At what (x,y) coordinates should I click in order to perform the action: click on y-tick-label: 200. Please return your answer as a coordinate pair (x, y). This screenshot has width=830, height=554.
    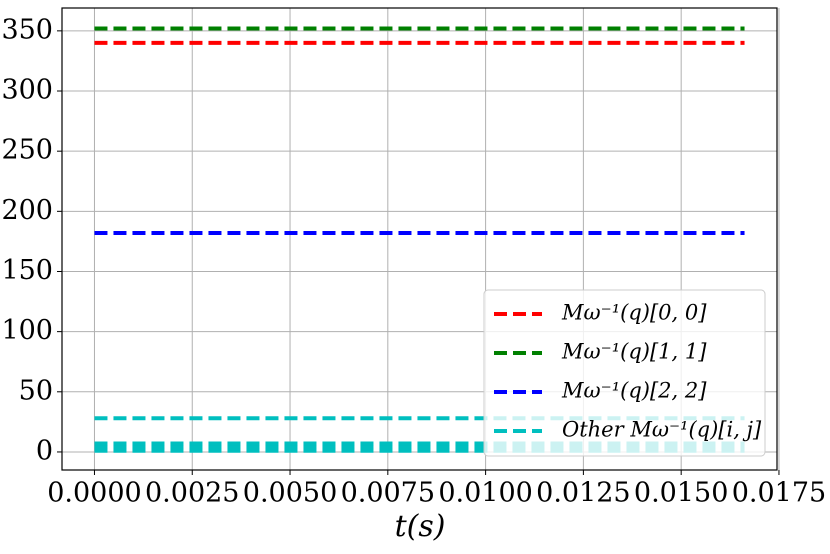
    Looking at the image, I should click on (27, 210).